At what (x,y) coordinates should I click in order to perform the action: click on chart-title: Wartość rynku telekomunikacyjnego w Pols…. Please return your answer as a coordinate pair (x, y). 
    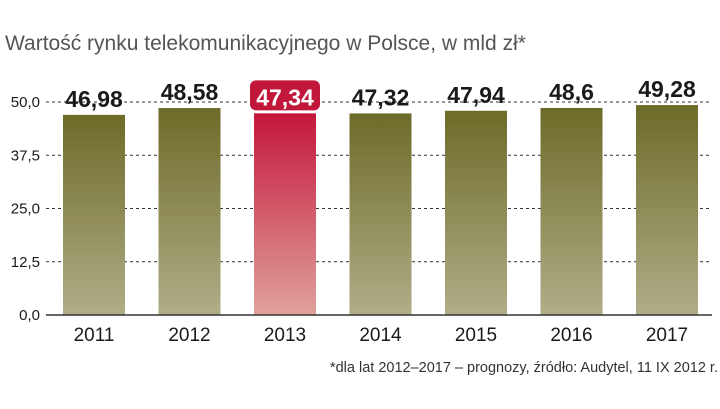
    Looking at the image, I should click on (265, 43).